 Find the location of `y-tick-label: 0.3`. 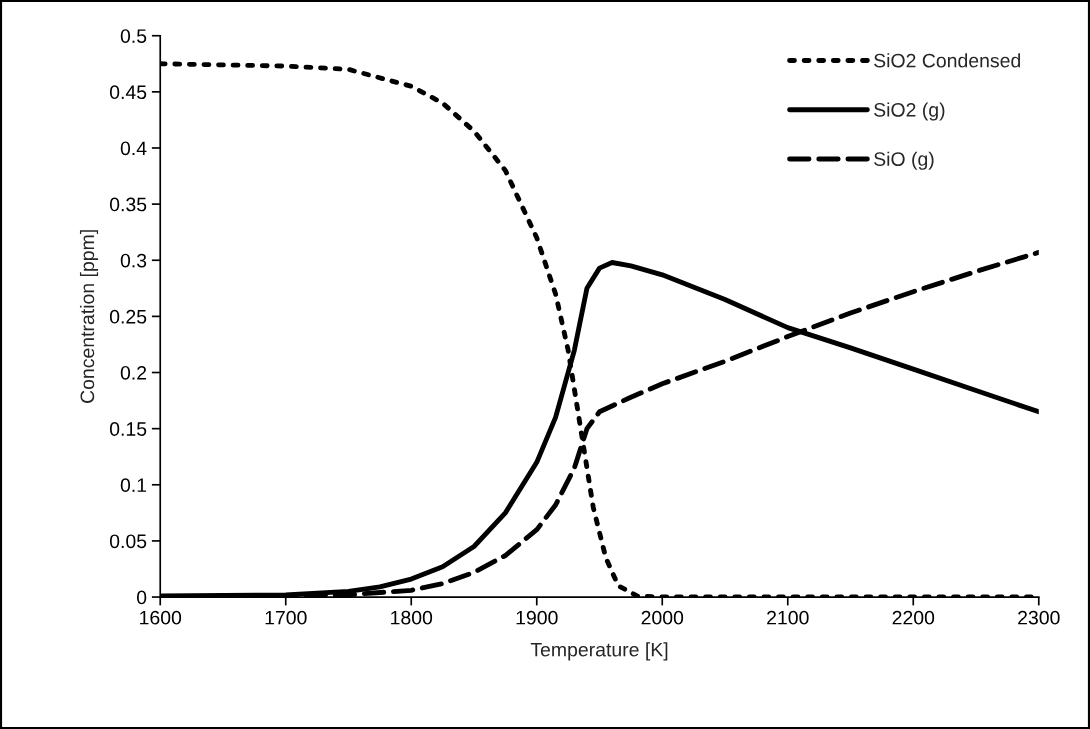

y-tick-label: 0.3 is located at coordinates (133, 260).